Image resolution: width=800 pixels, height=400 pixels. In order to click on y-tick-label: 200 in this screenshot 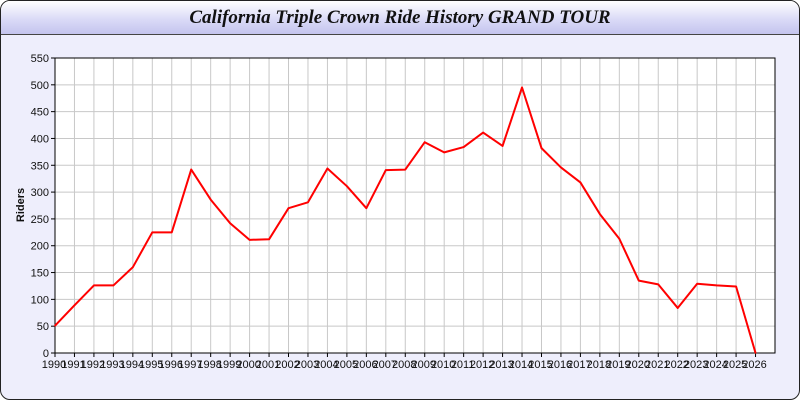, I will do `click(40, 247)`.